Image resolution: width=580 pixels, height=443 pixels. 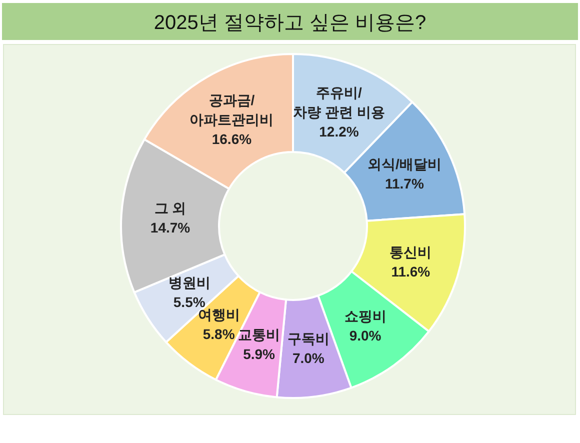 I want to click on slice-label: 주유비/차량 관련 비용, so click(x=339, y=102).